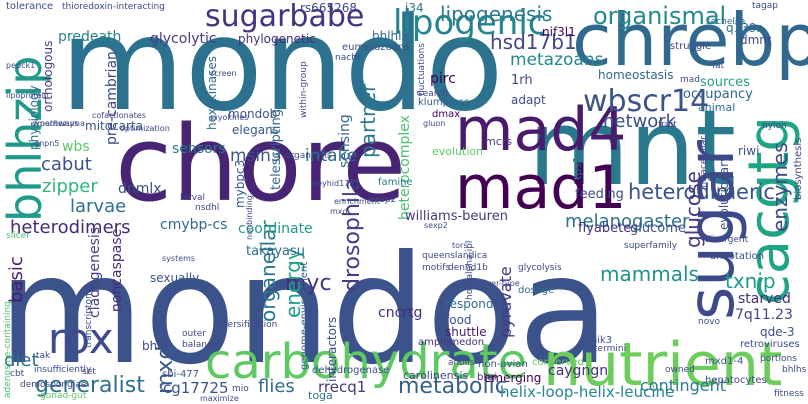 Image resolution: width=808 pixels, height=404 pixels. What do you see at coordinates (602, 340) in the screenshot?
I see `word: sik3` at bounding box center [602, 340].